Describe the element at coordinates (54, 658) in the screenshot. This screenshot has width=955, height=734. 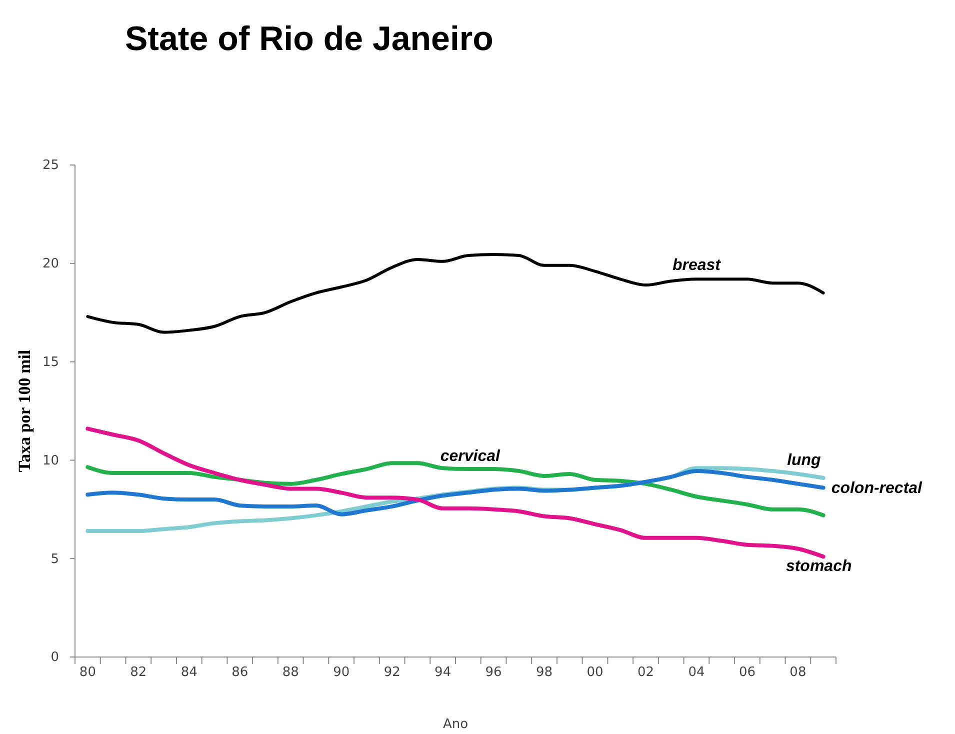
I see `y-tick-label: 0` at that location.